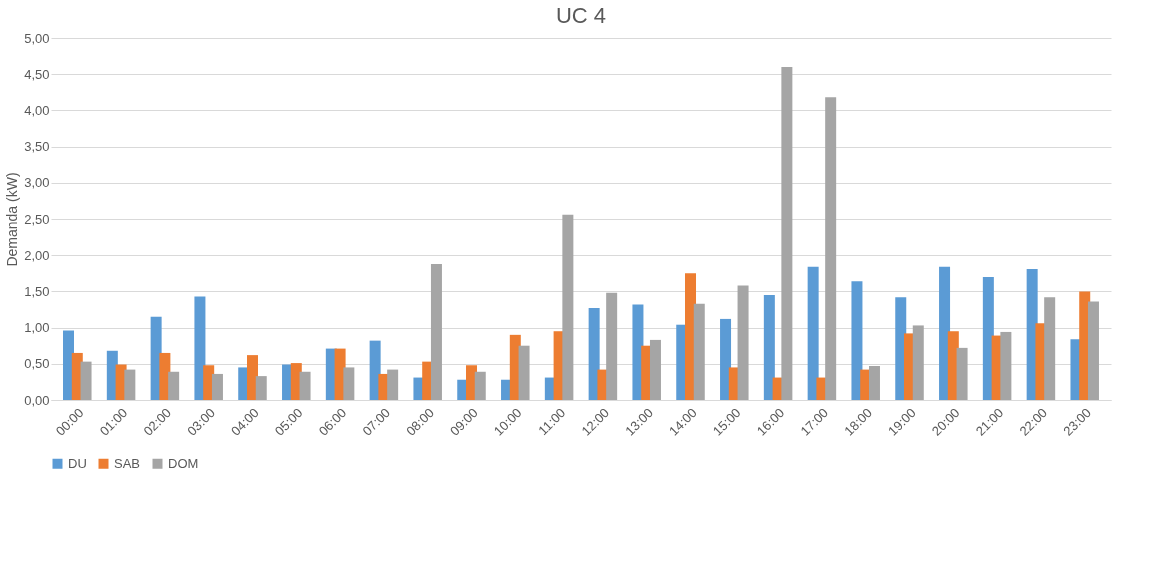 The height and width of the screenshot is (565, 1157). I want to click on y-tick-label: 0,50, so click(37, 364).